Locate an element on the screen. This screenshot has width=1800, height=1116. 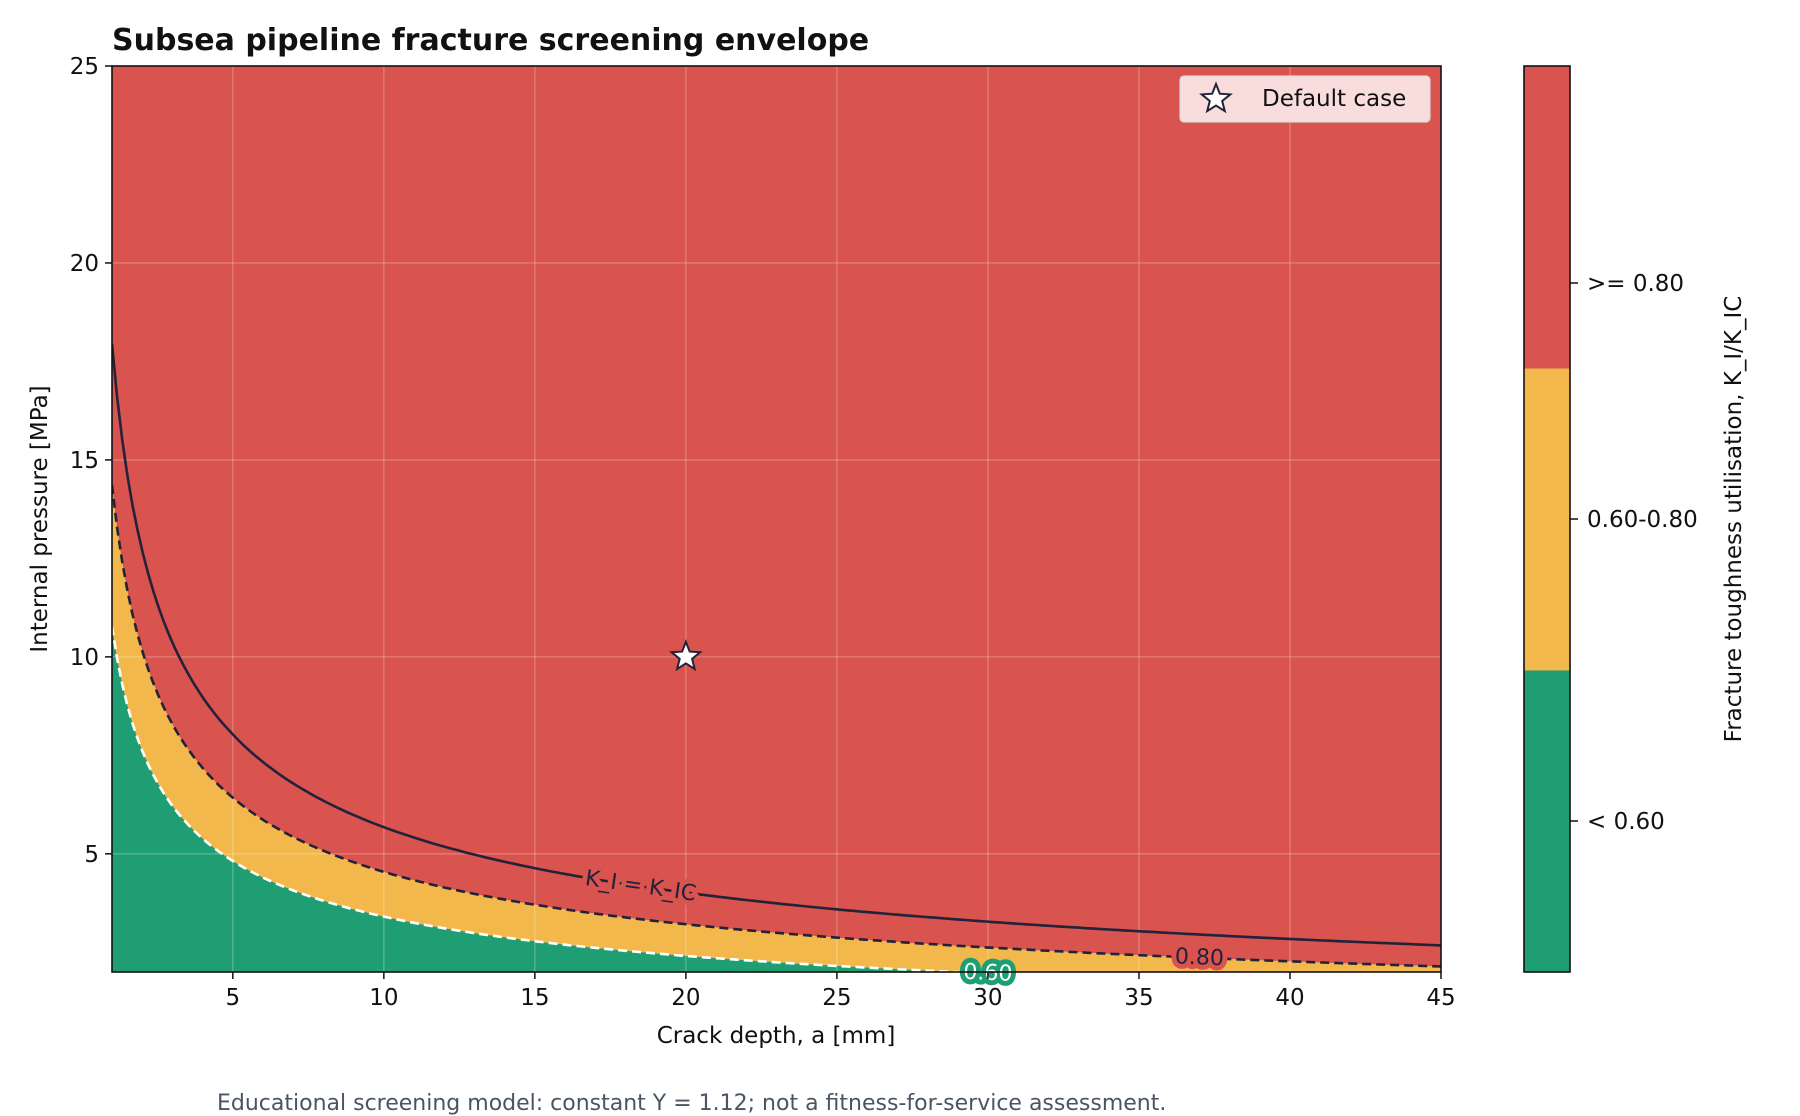
y-axis-ticks: 5 10 15 20 25 is located at coordinates (91, 461).